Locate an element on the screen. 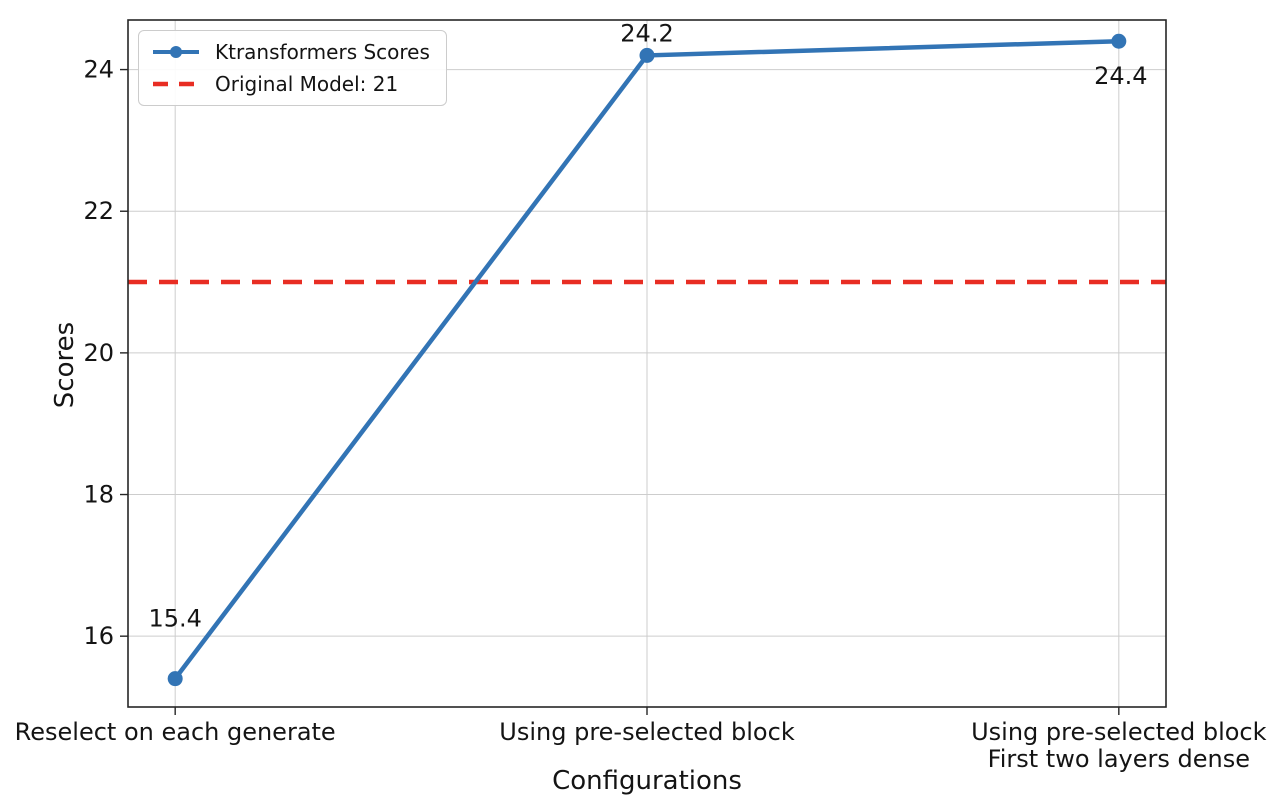 This screenshot has height=803, width=1280. svg-text: 16 is located at coordinates (98, 636).